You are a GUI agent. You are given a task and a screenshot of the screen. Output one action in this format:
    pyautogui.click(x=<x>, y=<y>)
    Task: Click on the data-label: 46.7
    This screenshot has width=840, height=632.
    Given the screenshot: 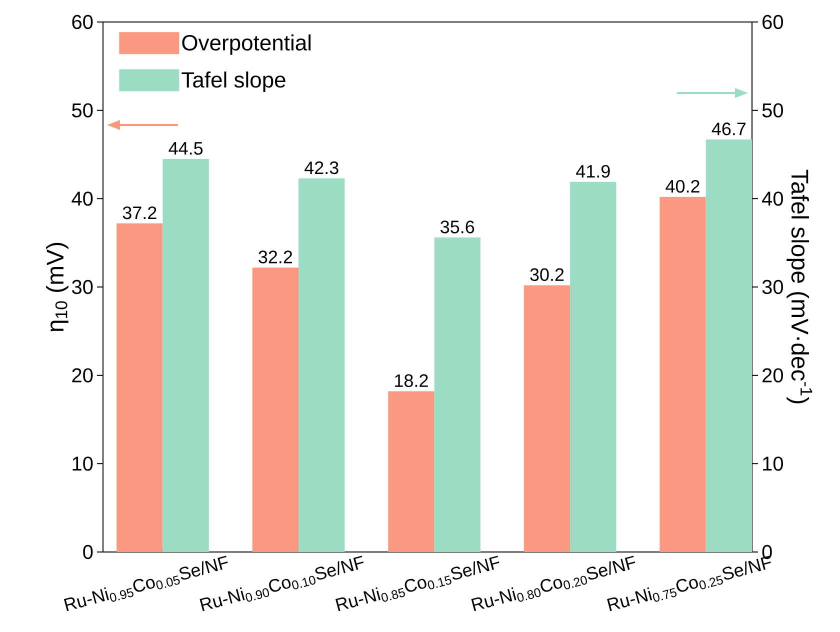 What is the action you would take?
    pyautogui.click(x=729, y=129)
    